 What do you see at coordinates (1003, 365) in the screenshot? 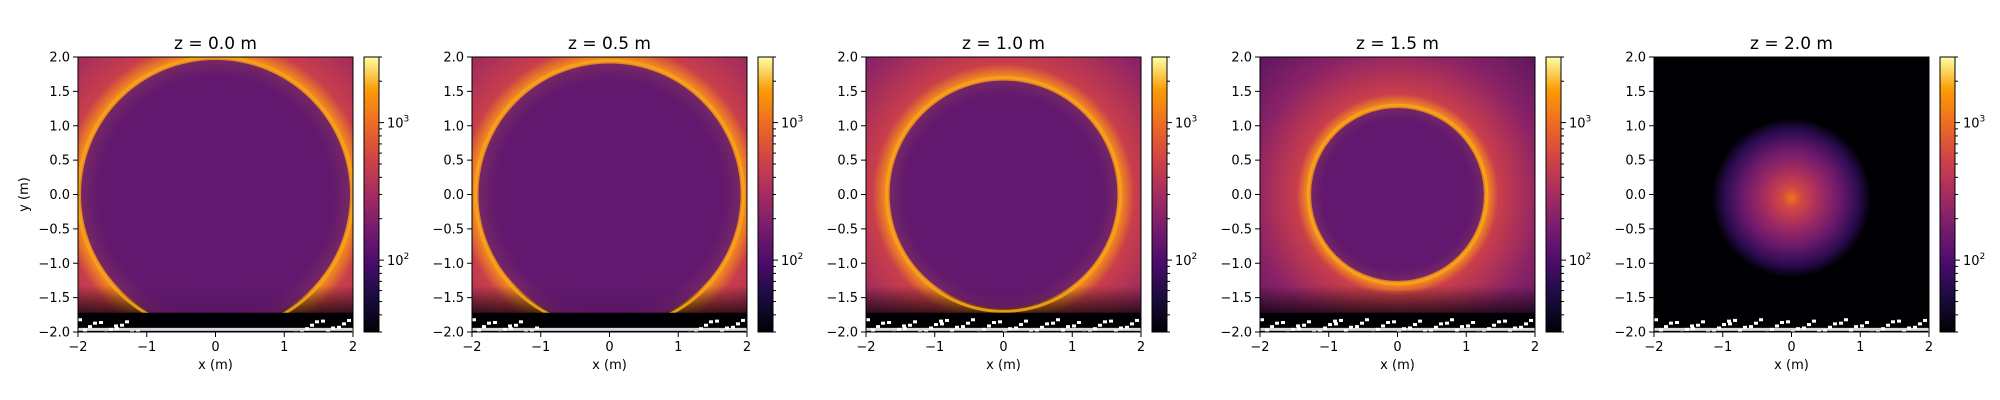
I see `x-axis-label: x (m)` at bounding box center [1003, 365].